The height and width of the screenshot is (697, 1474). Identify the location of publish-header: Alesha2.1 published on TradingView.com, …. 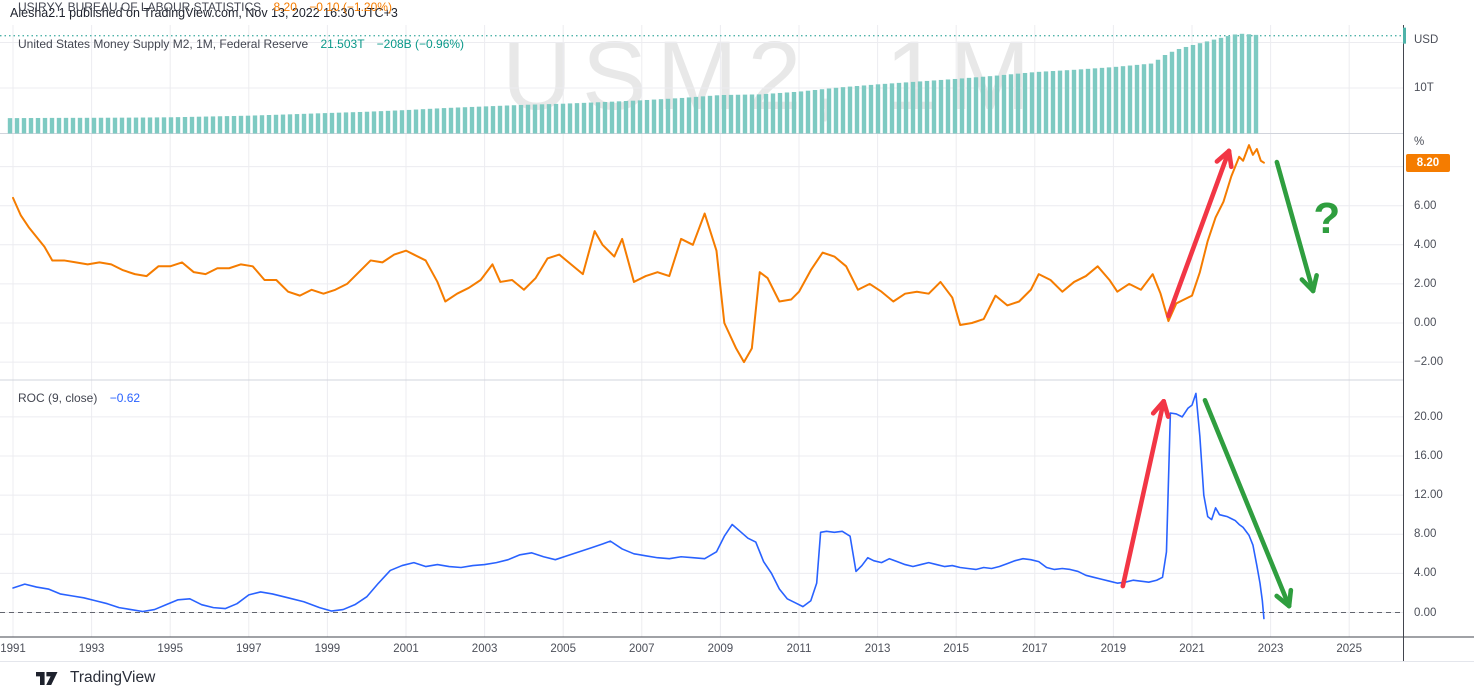
(204, 13).